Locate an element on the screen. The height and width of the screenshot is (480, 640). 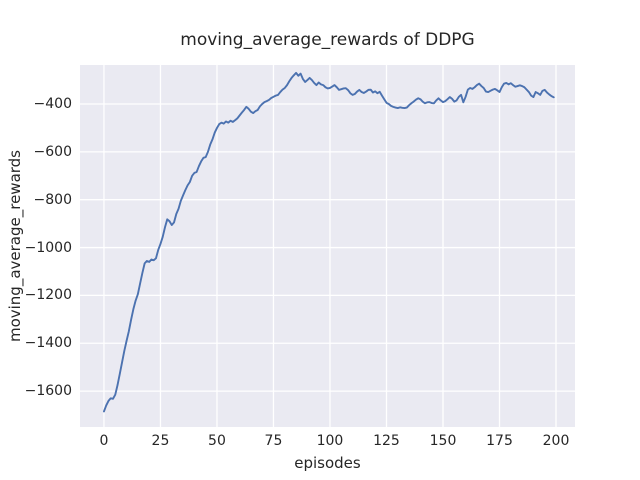
x-tick-label: 75 is located at coordinates (273, 441).